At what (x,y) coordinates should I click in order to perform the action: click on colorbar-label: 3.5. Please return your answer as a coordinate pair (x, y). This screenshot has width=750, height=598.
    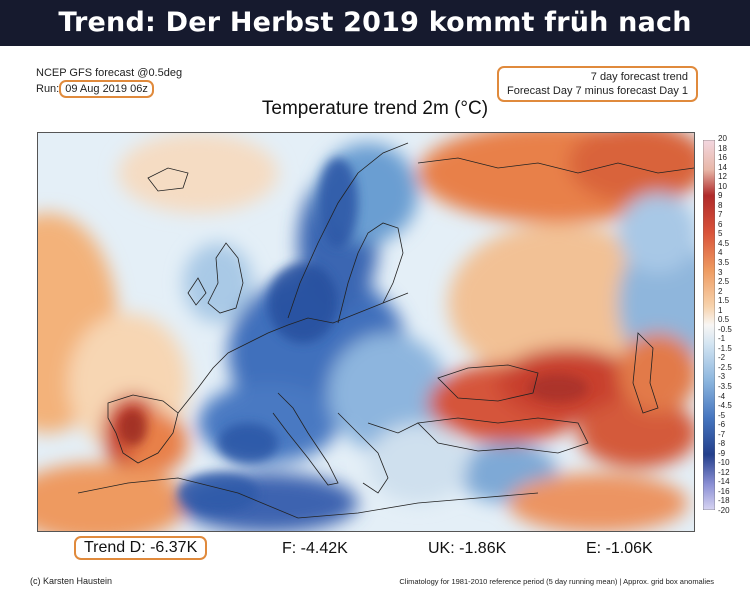
    Looking at the image, I should click on (724, 262).